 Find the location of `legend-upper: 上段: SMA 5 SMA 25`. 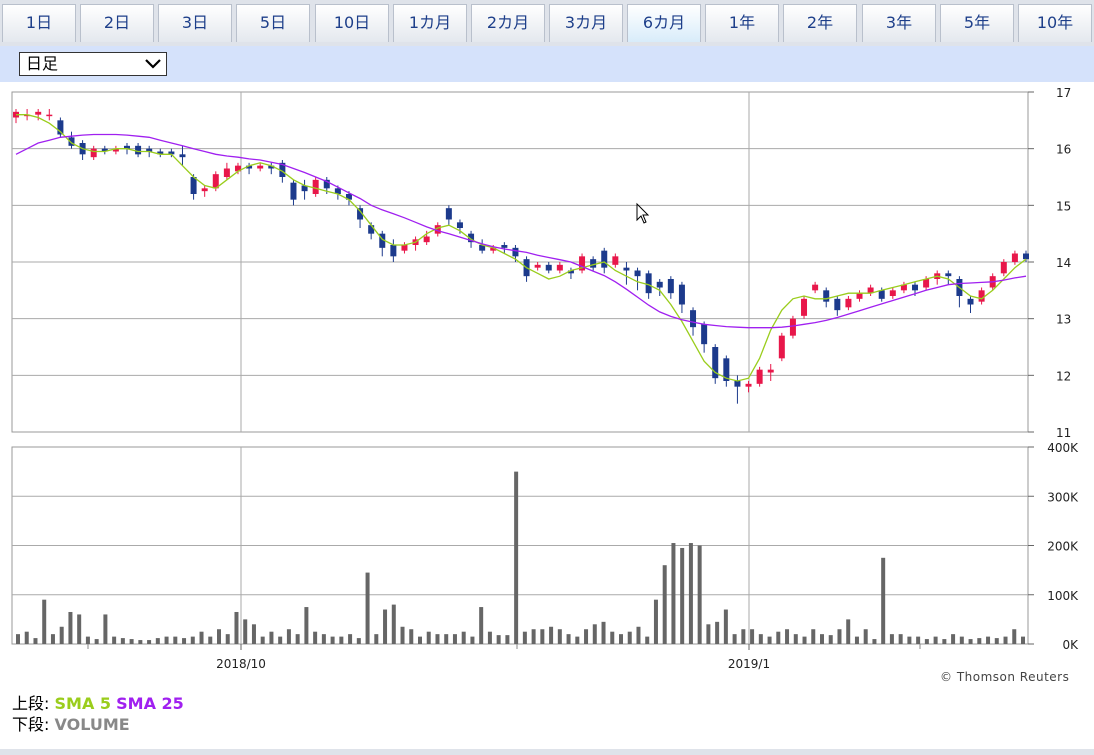

legend-upper: 上段: SMA 5 SMA 25 is located at coordinates (98, 703).